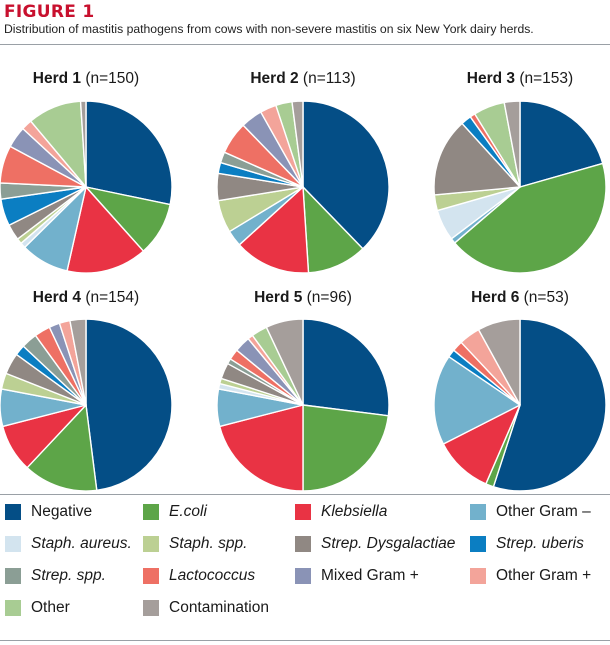 This screenshot has height=645, width=610. Describe the element at coordinates (354, 511) in the screenshot. I see `legend-label: Klebsiella` at that location.